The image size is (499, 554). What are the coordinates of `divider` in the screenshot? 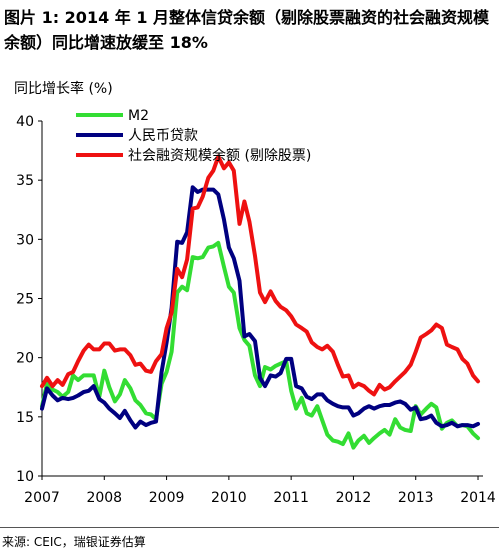 It's located at (249, 527).